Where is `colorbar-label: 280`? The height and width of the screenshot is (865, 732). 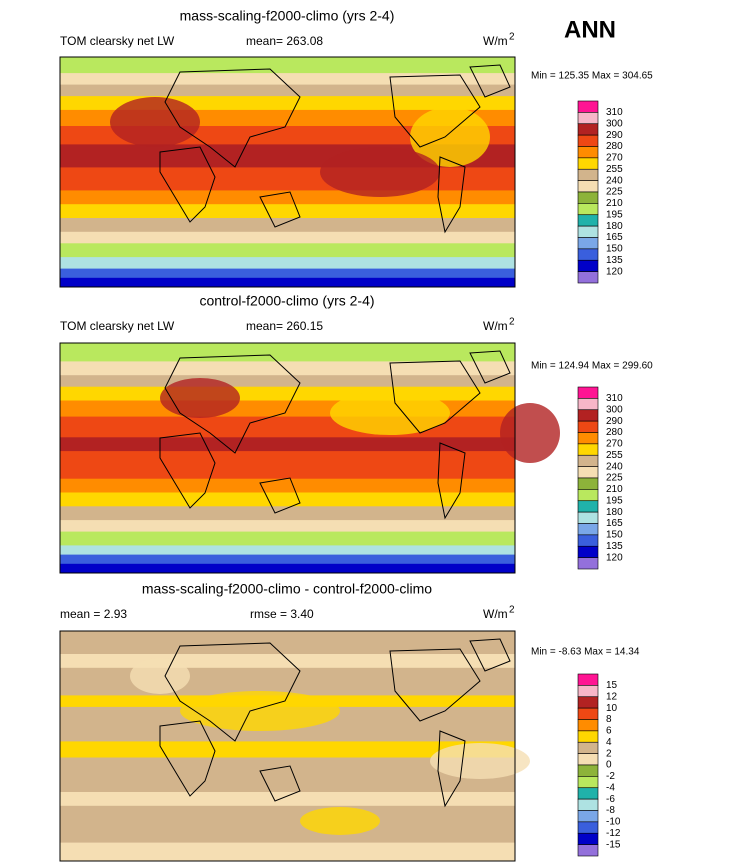 colorbar-label: 280 is located at coordinates (614, 146).